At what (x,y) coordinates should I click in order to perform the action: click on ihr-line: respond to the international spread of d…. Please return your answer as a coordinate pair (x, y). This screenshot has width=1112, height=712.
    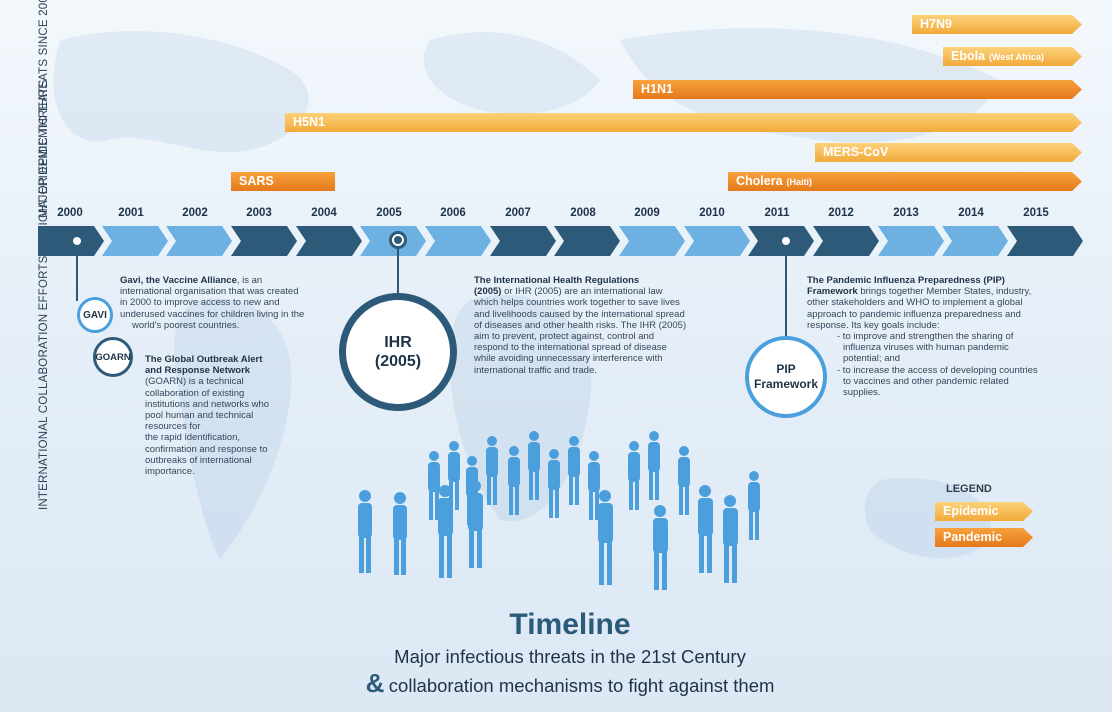
    Looking at the image, I should click on (570, 348).